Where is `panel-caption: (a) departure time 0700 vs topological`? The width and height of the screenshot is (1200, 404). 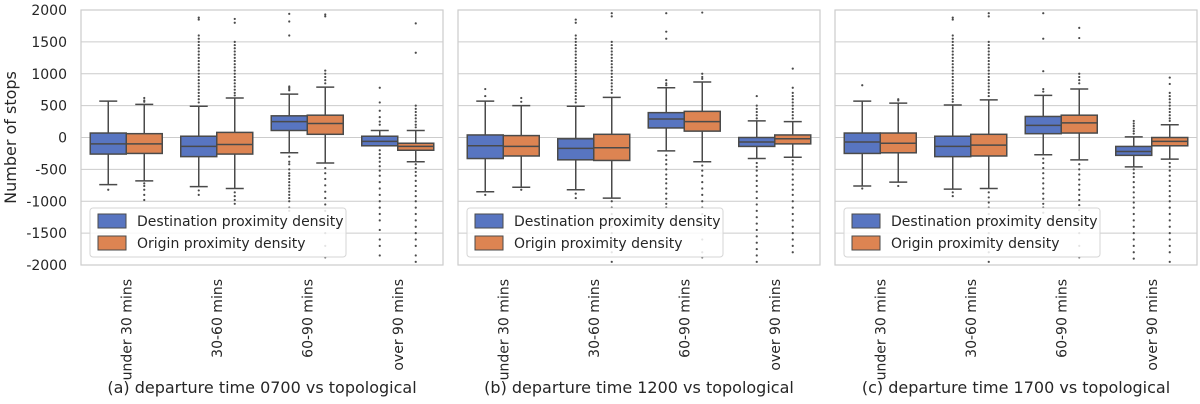
panel-caption: (a) departure time 0700 vs topological is located at coordinates (261, 387).